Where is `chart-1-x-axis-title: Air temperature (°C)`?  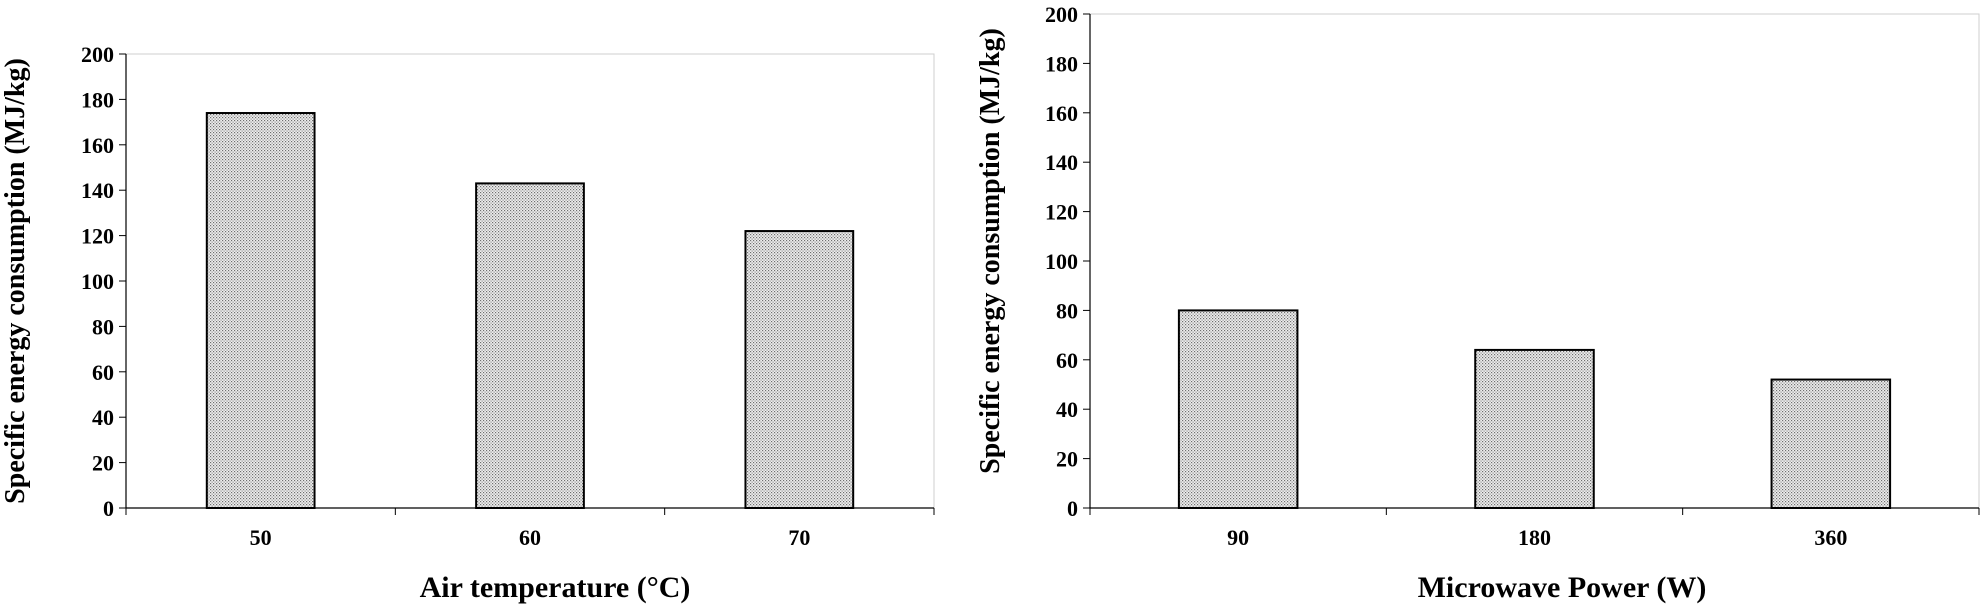
chart-1-x-axis-title: Air temperature (°C) is located at coordinates (555, 587).